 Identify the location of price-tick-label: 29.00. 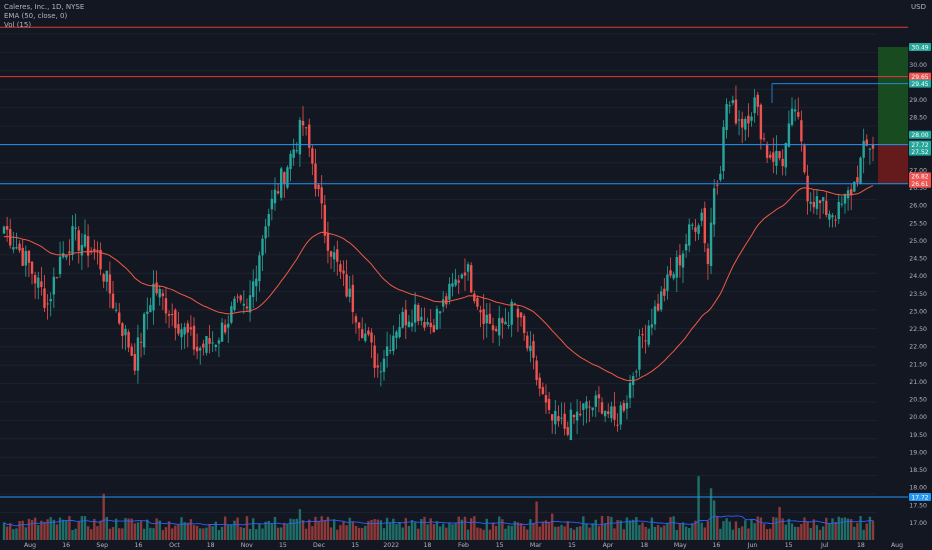
(918, 100).